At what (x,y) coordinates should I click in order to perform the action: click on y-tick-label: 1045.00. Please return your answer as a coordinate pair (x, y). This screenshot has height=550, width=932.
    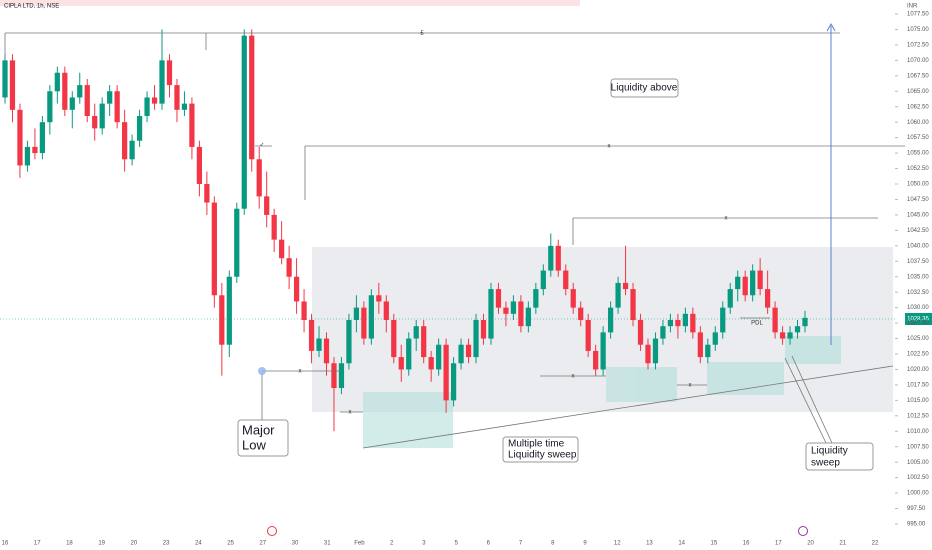
    Looking at the image, I should click on (918, 215).